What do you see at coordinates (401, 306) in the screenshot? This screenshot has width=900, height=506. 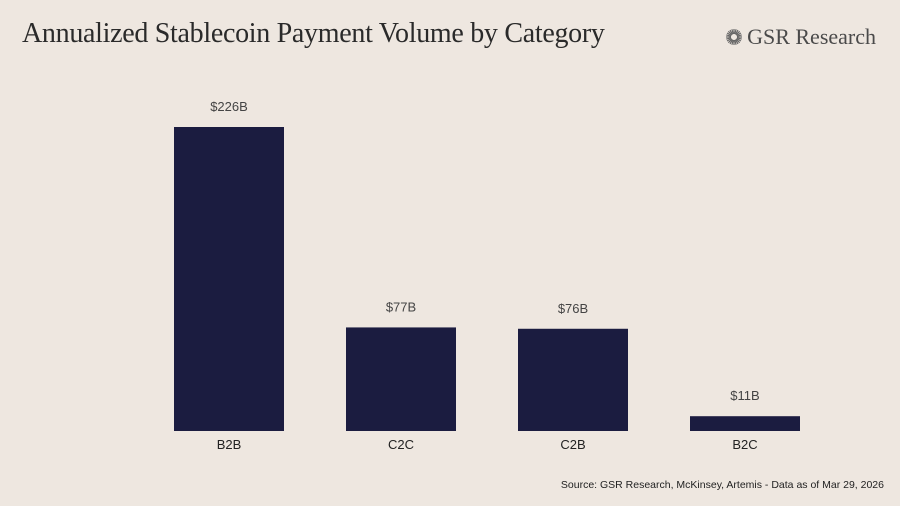 I see `data-label: $77B` at bounding box center [401, 306].